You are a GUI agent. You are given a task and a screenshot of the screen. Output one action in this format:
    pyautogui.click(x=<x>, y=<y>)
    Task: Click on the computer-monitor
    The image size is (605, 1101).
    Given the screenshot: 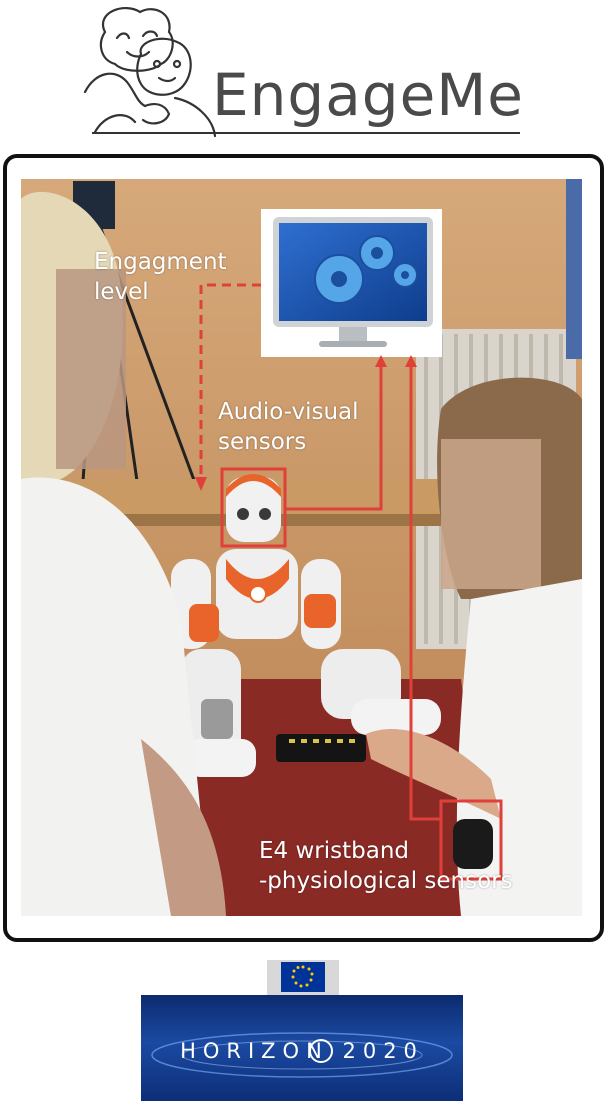 What is the action you would take?
    pyautogui.click(x=351, y=283)
    